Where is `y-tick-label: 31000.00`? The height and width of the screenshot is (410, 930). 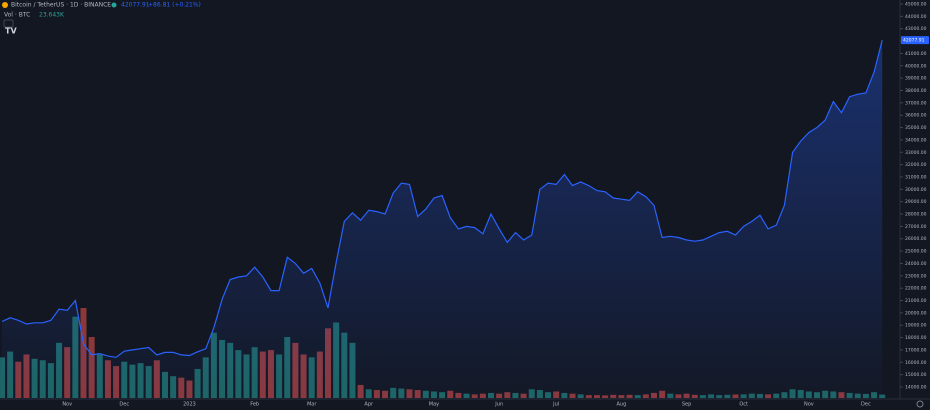
y-tick-label: 31000.00 is located at coordinates (916, 177).